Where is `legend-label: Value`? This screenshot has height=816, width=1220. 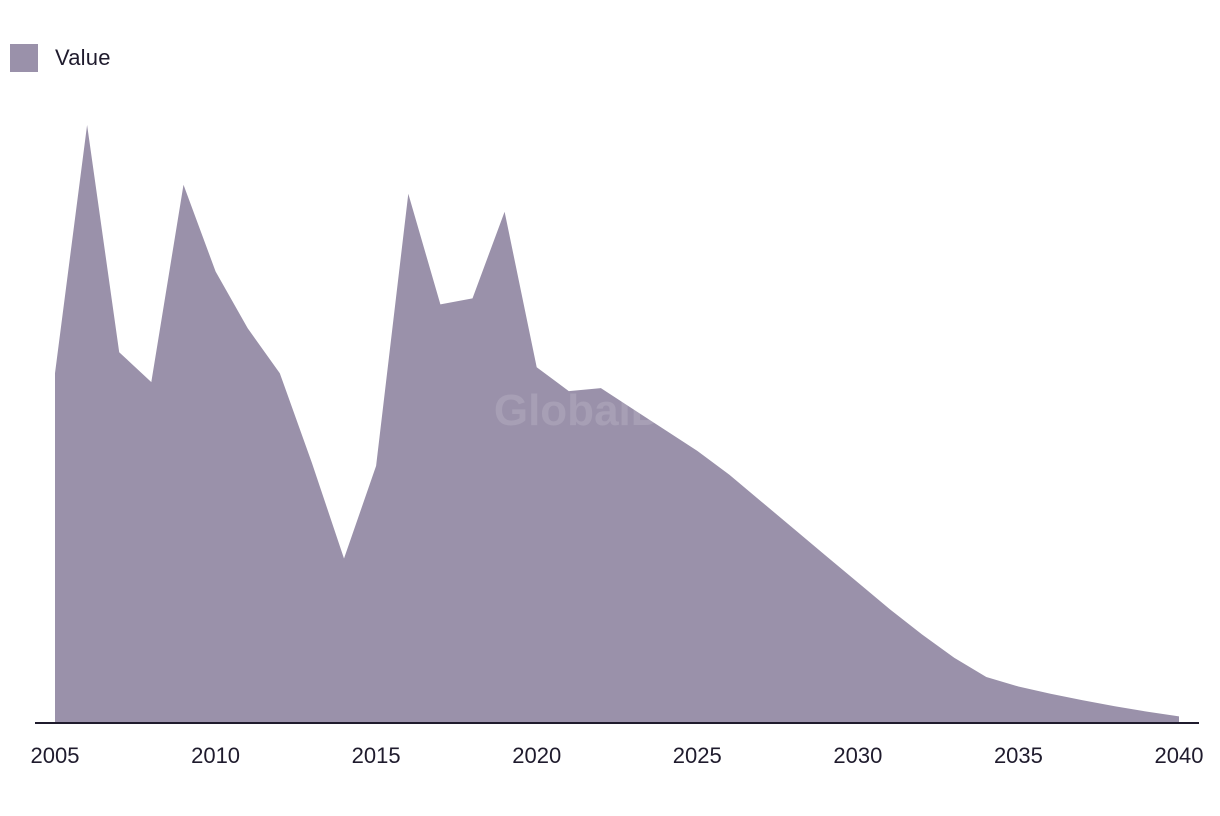
legend-label: Value is located at coordinates (83, 57).